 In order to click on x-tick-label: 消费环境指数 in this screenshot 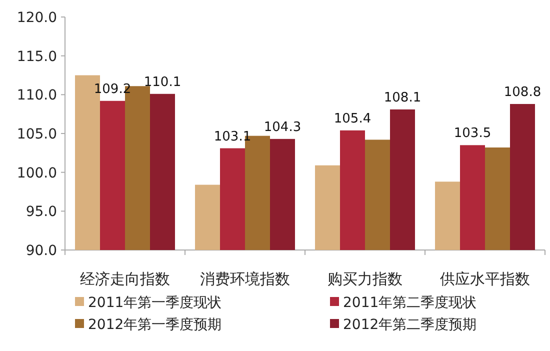, I will do `click(245, 279)`.